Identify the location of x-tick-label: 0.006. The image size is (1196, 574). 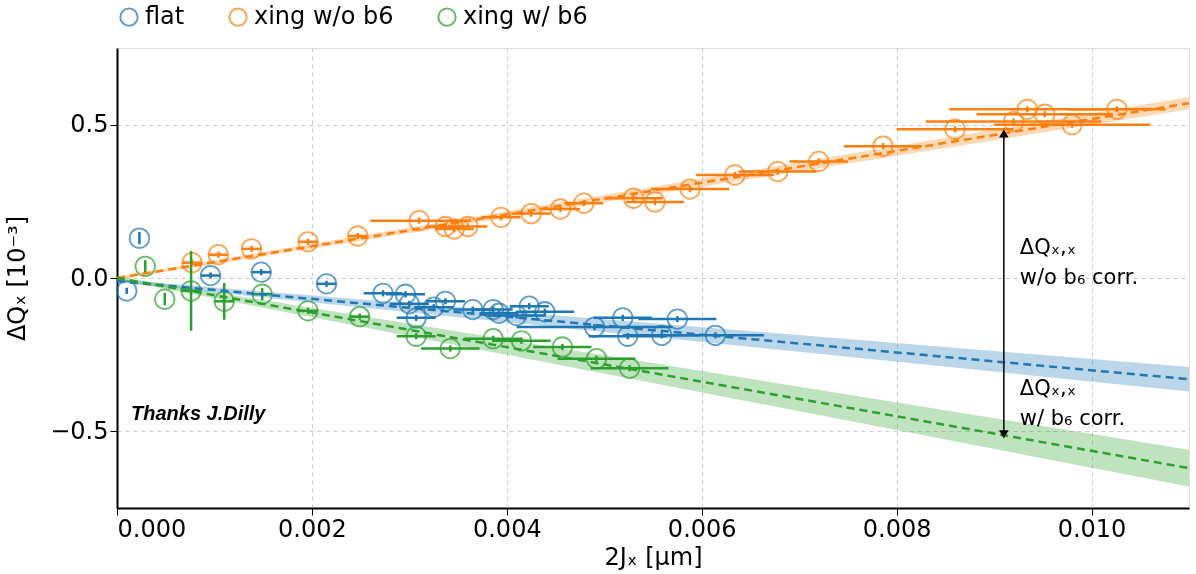
(702, 528).